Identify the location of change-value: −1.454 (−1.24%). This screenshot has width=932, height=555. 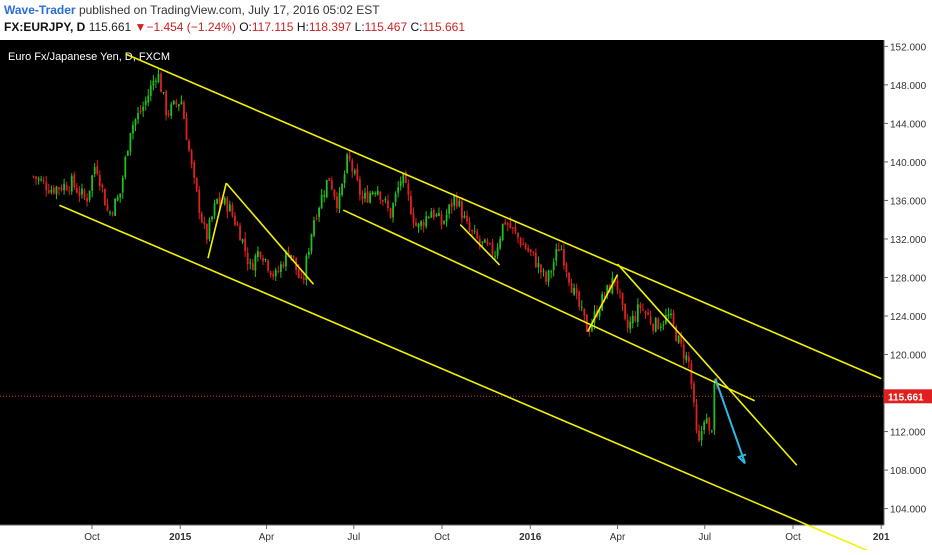
(191, 27).